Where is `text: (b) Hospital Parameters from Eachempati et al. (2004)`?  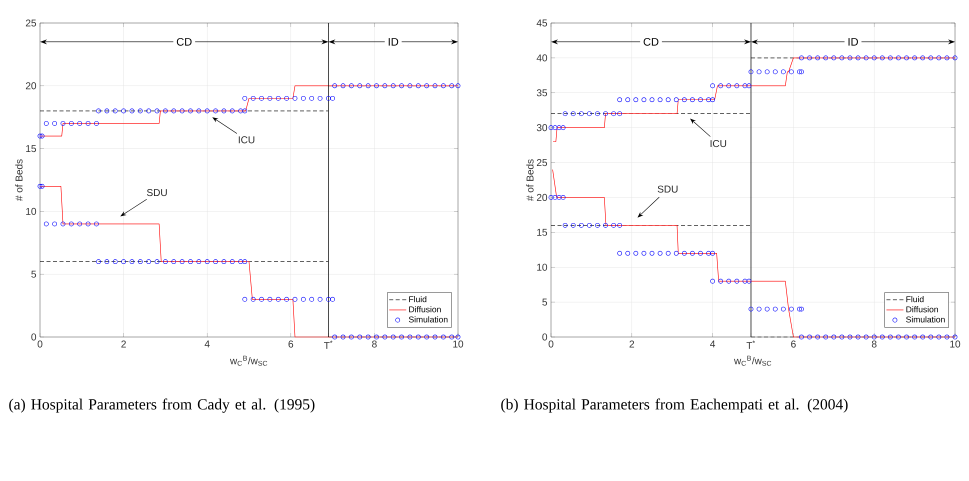
text: (b) Hospital Parameters from Eachempati et al. (2004) is located at coordinates (674, 405).